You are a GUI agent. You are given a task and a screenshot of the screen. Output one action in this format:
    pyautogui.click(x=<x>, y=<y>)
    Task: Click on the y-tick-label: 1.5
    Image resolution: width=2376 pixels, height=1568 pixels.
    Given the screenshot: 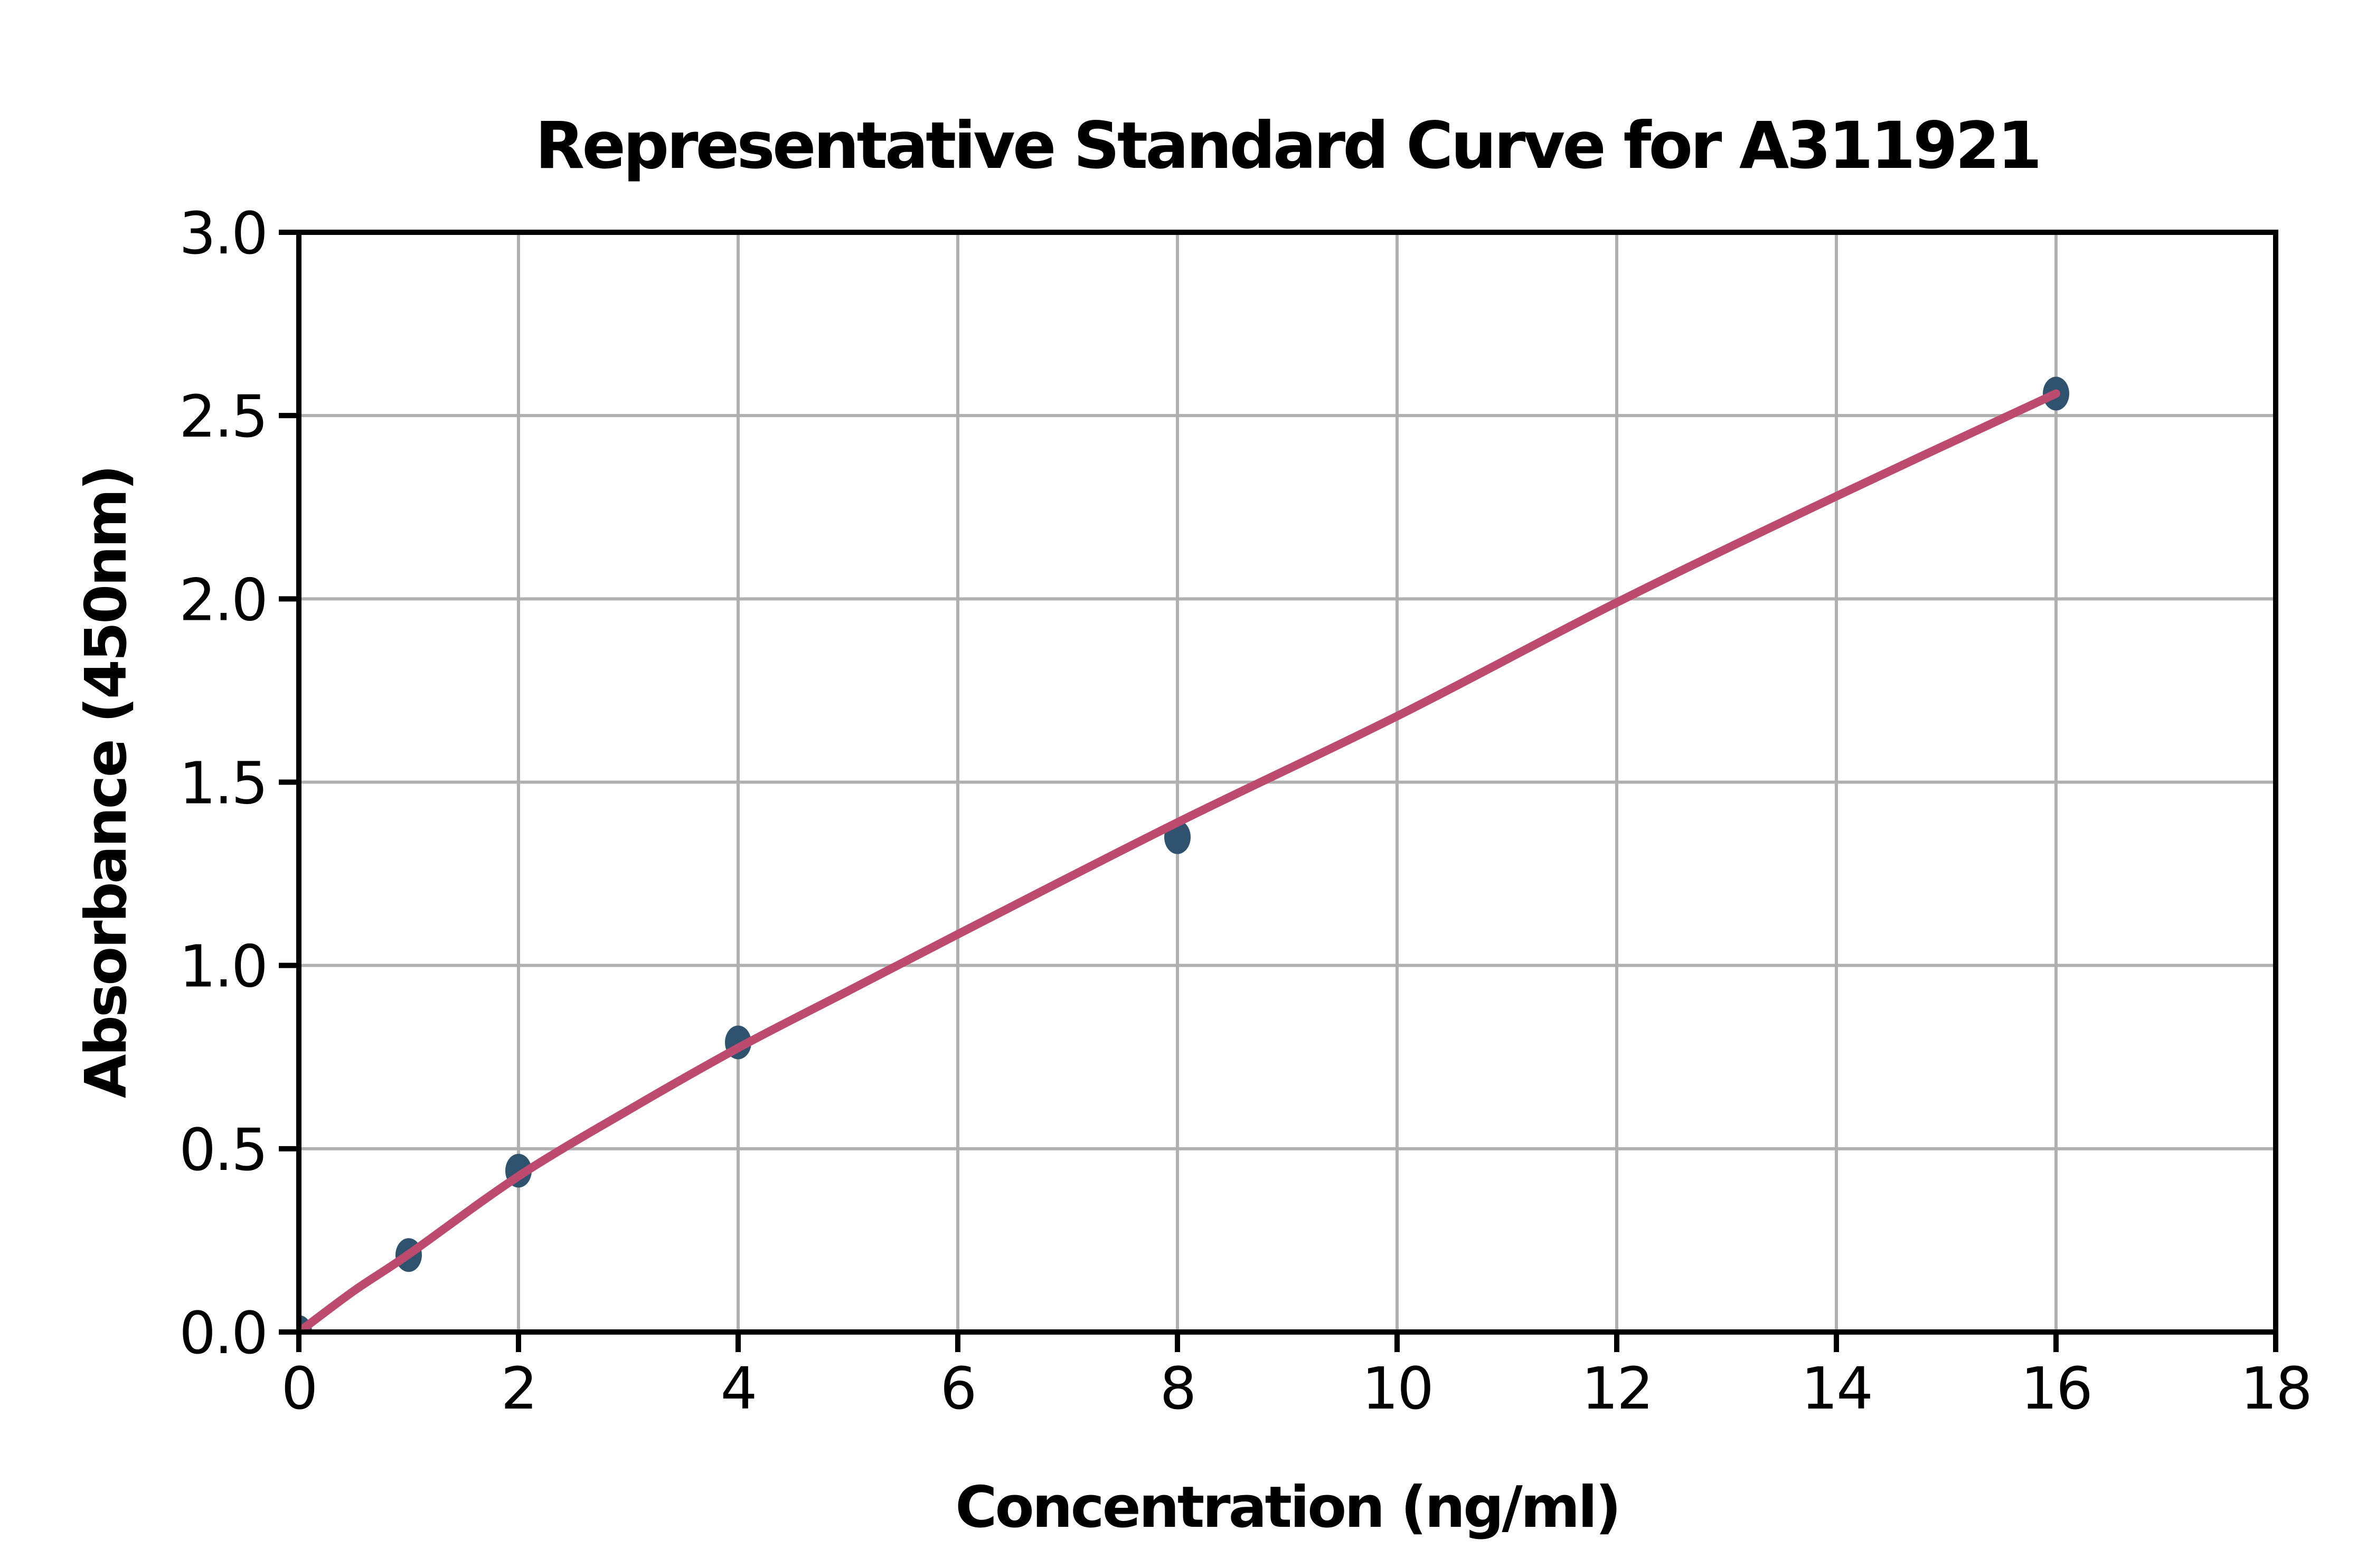 What is the action you would take?
    pyautogui.click(x=223, y=783)
    